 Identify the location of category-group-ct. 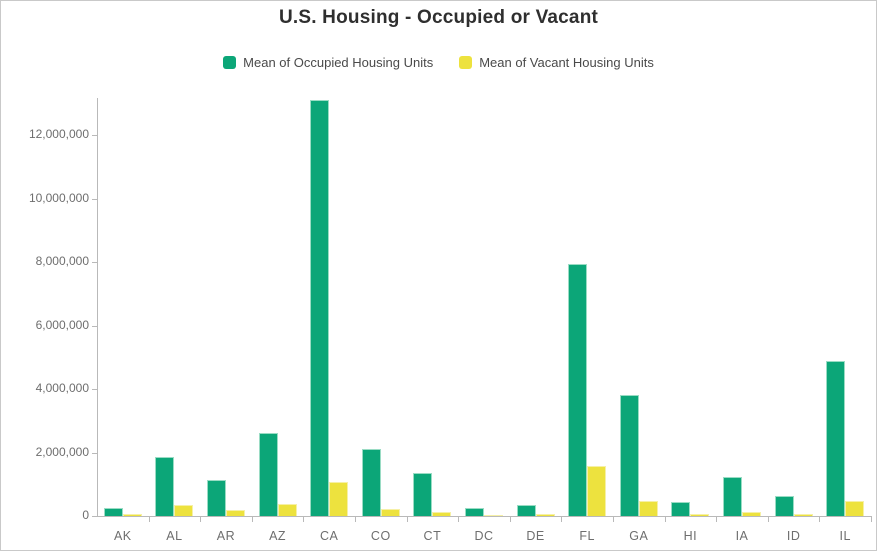
(433, 494).